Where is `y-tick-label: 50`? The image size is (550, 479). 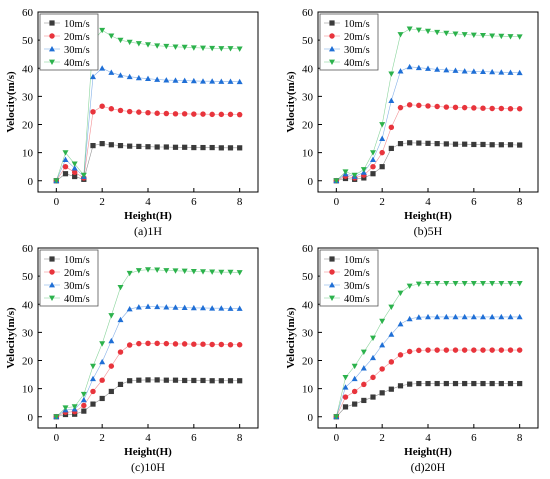
y-tick-label: 50 is located at coordinates (28, 277).